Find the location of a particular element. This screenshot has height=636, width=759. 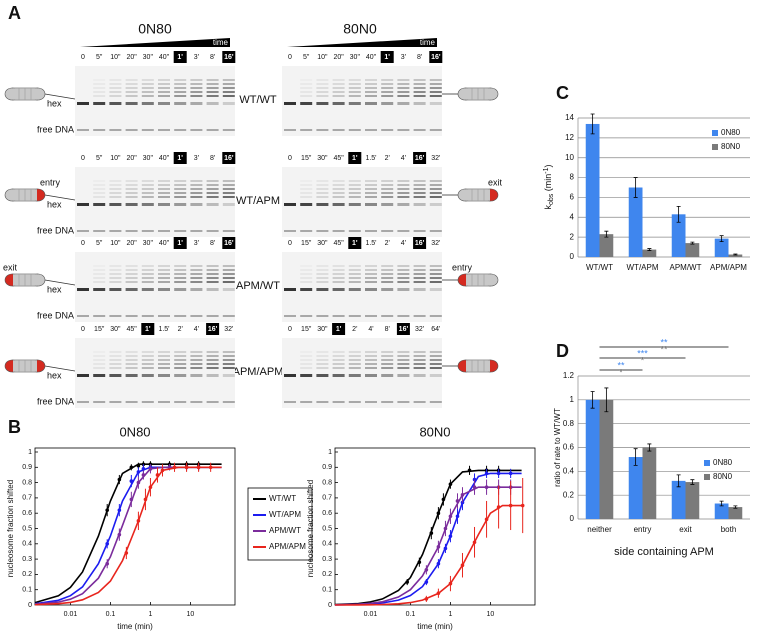

y-axis-label: nucleosome fraction shifted is located at coordinates (310, 528).